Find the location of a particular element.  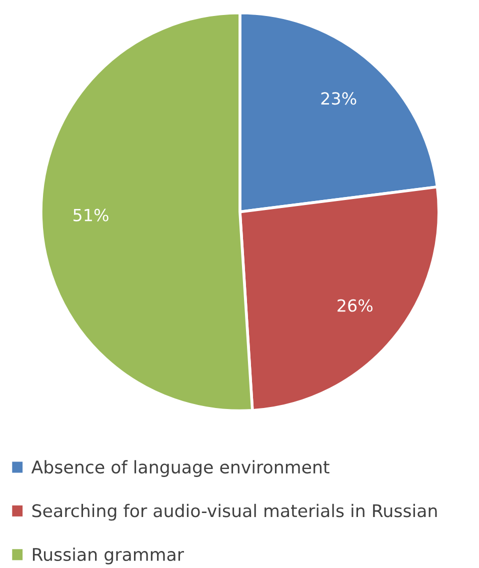

data-label: 51% is located at coordinates (91, 215).